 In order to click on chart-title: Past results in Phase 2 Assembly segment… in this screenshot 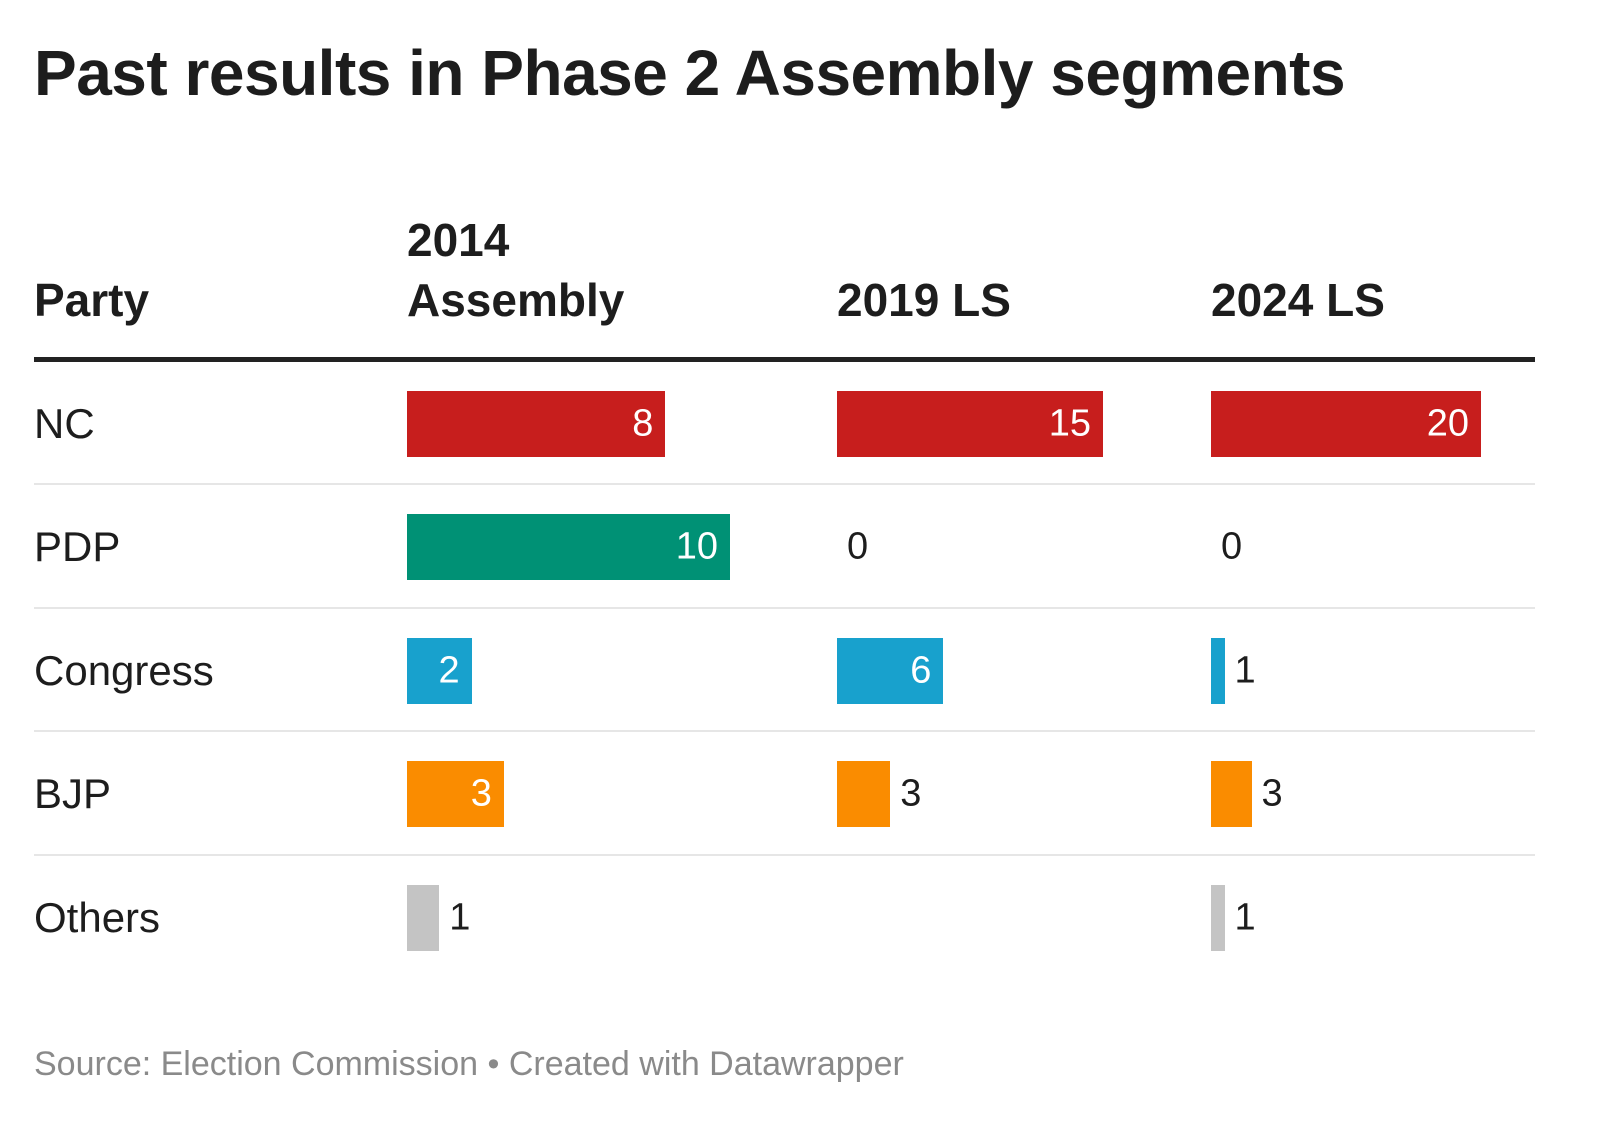, I will do `click(690, 73)`.